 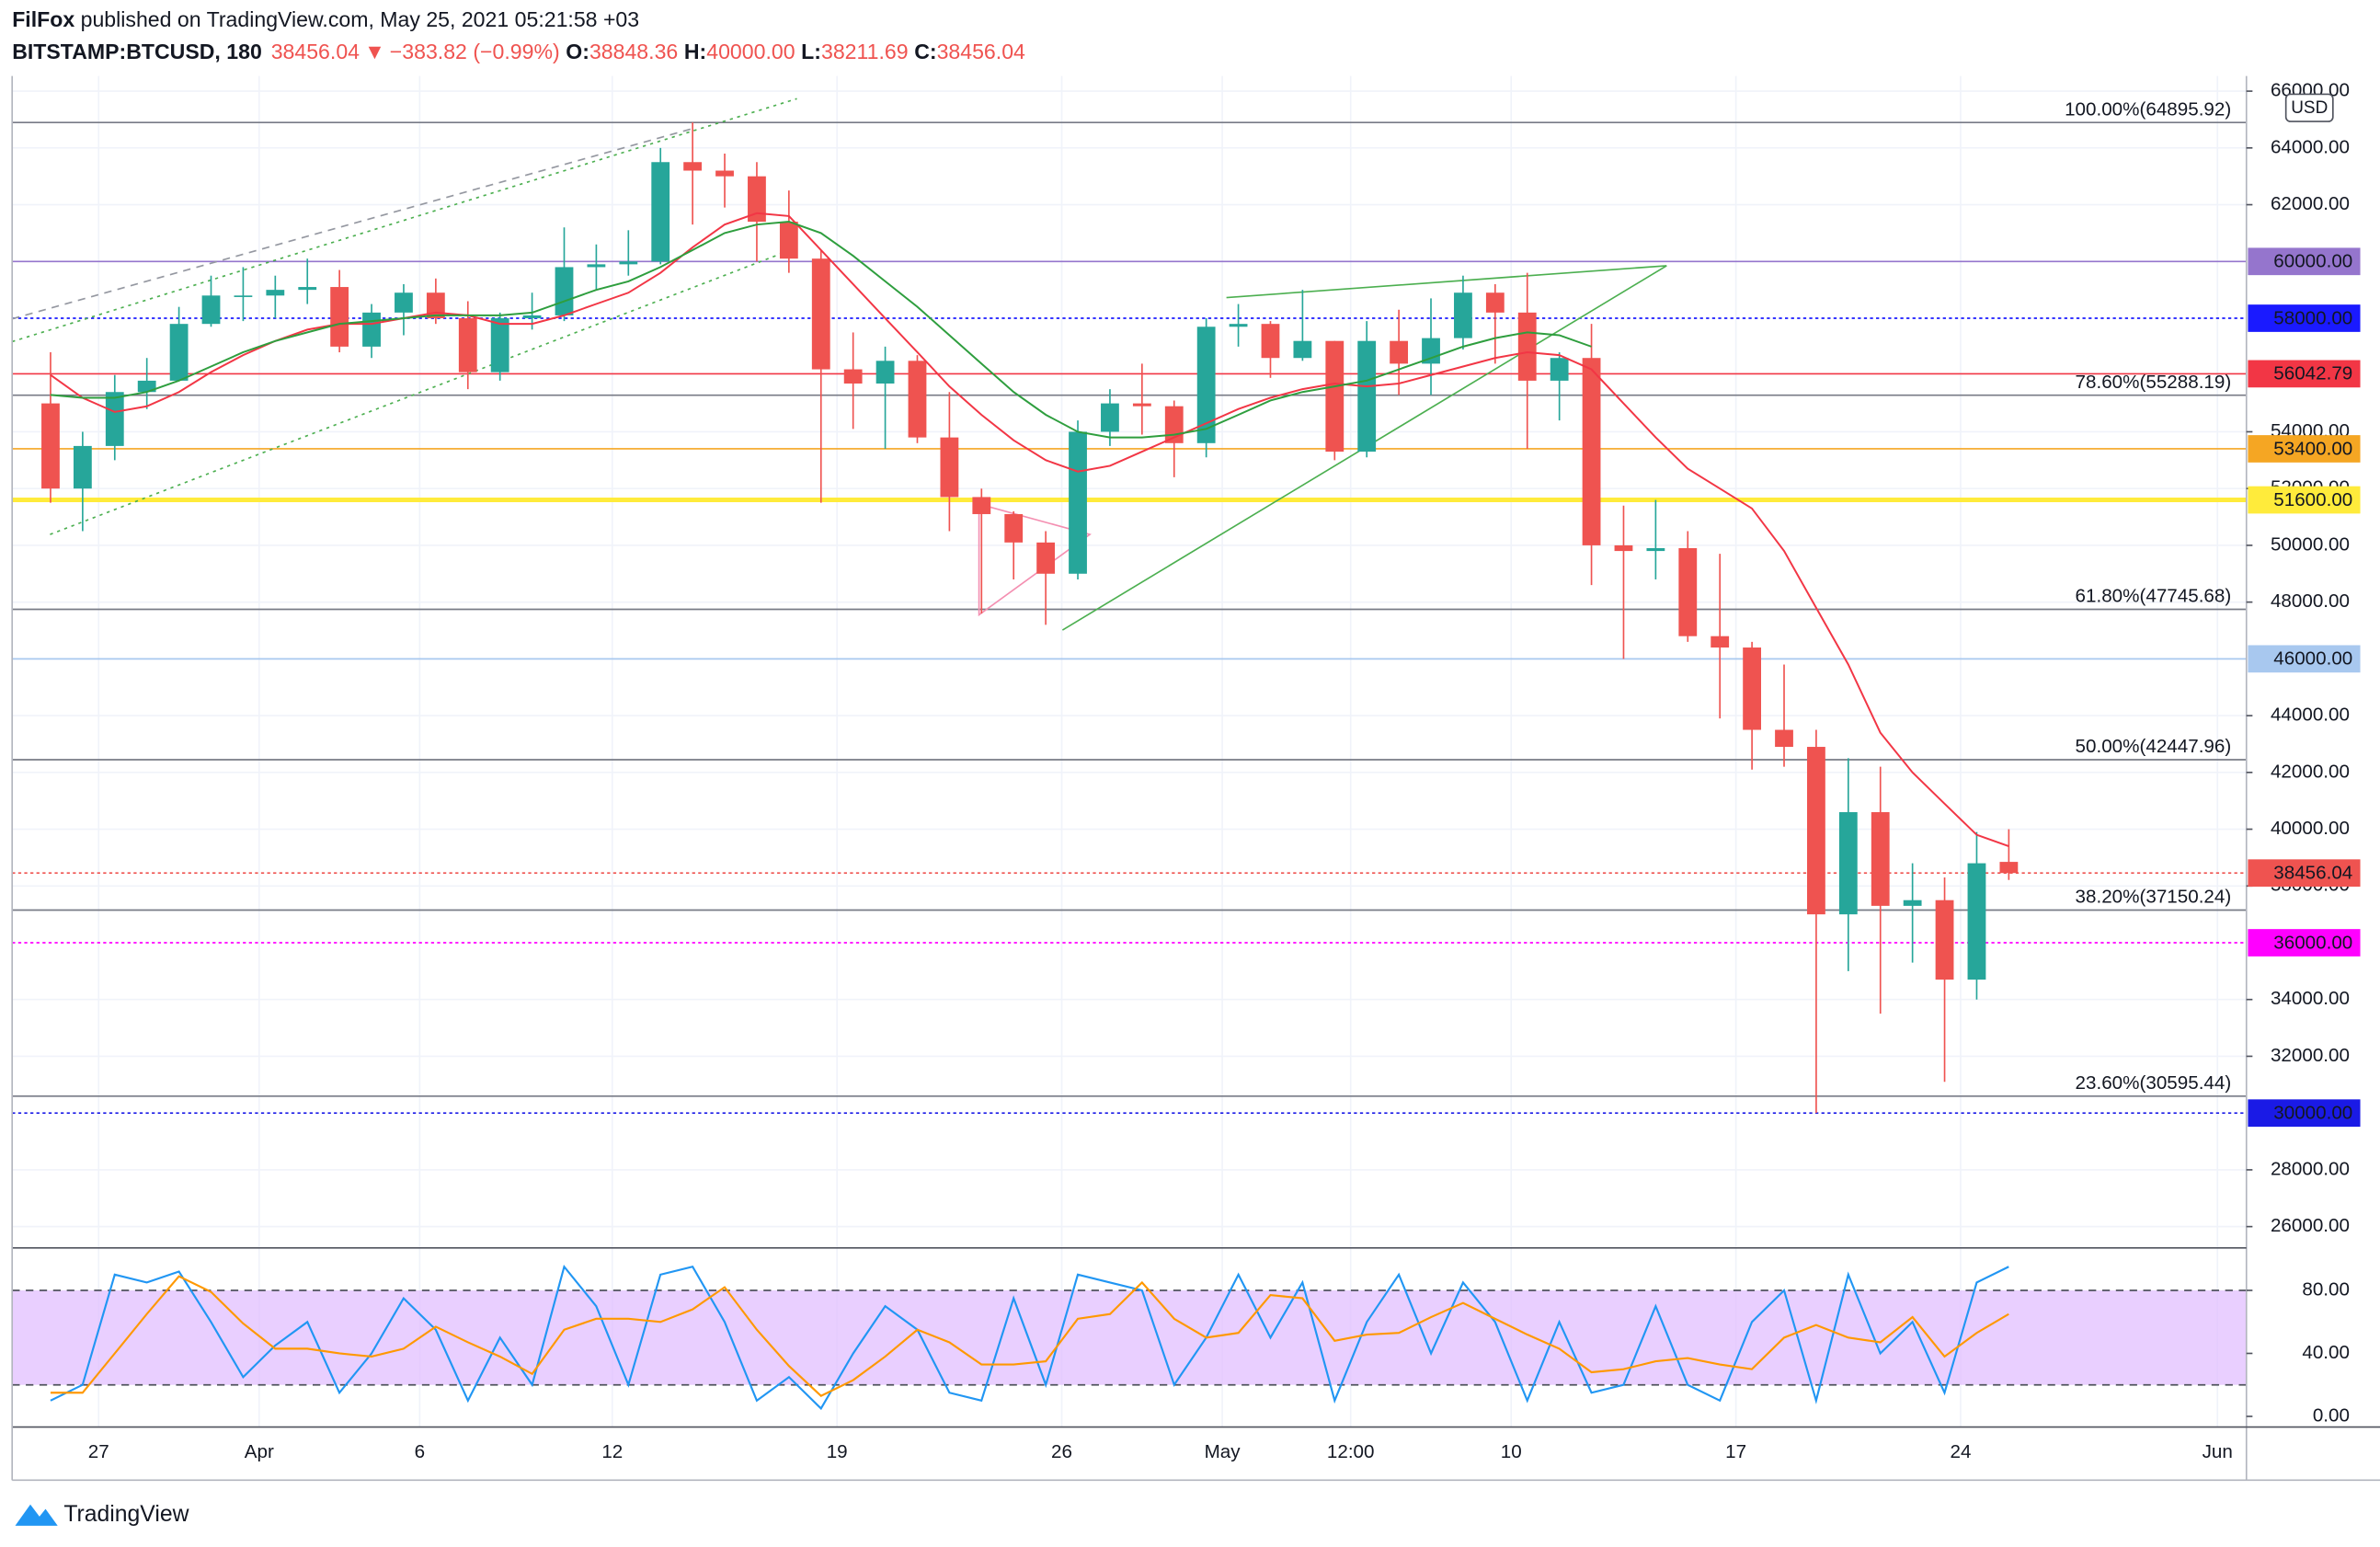 What do you see at coordinates (2310, 1055) in the screenshot?
I see `y-tick-label: 32000.00` at bounding box center [2310, 1055].